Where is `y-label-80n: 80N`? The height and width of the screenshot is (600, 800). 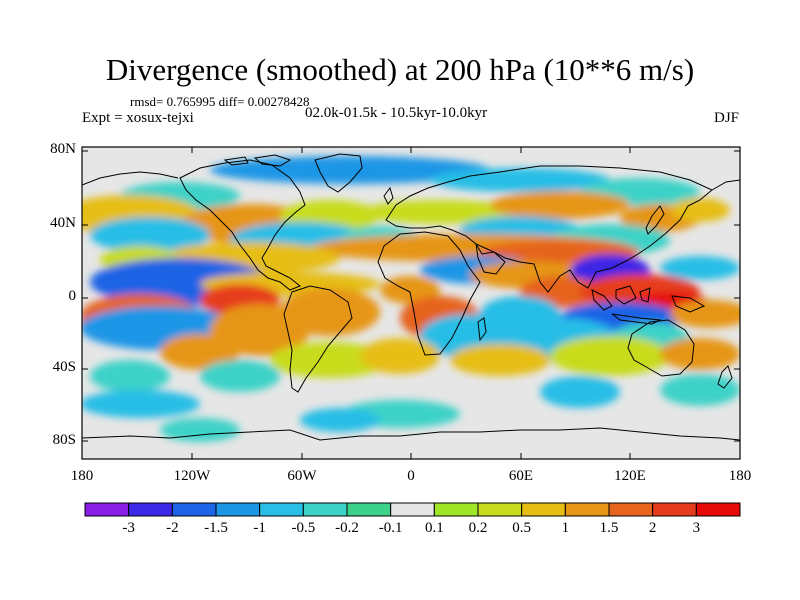
y-label-80n: 80N is located at coordinates (63, 149).